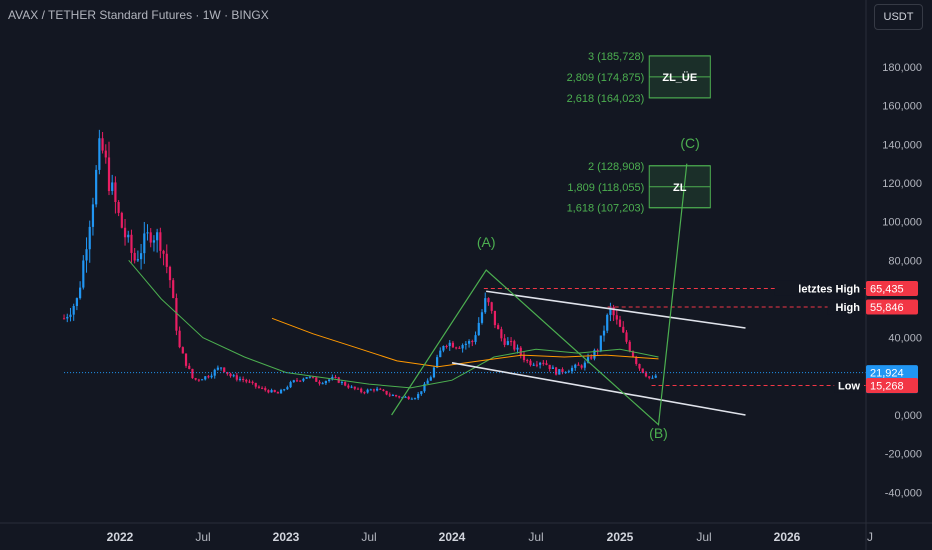 This screenshot has width=932, height=550. What do you see at coordinates (286, 537) in the screenshot?
I see `x-tick-label: 2023` at bounding box center [286, 537].